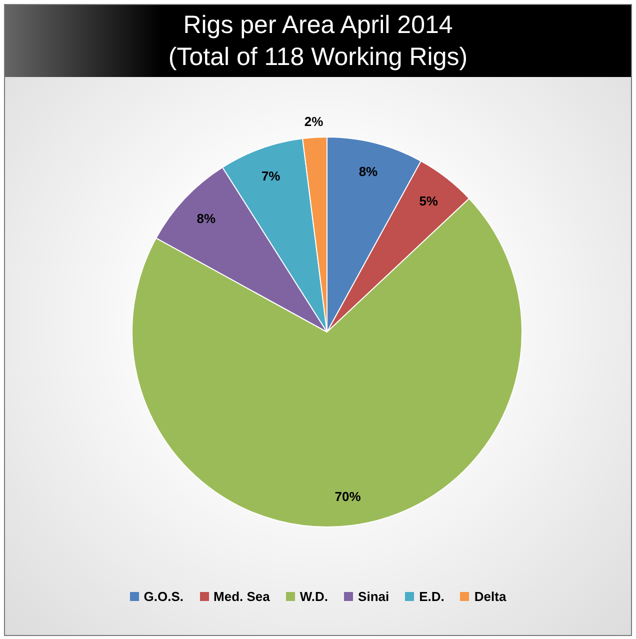 This screenshot has height=639, width=636. Describe the element at coordinates (428, 201) in the screenshot. I see `data-label: 5%` at that location.